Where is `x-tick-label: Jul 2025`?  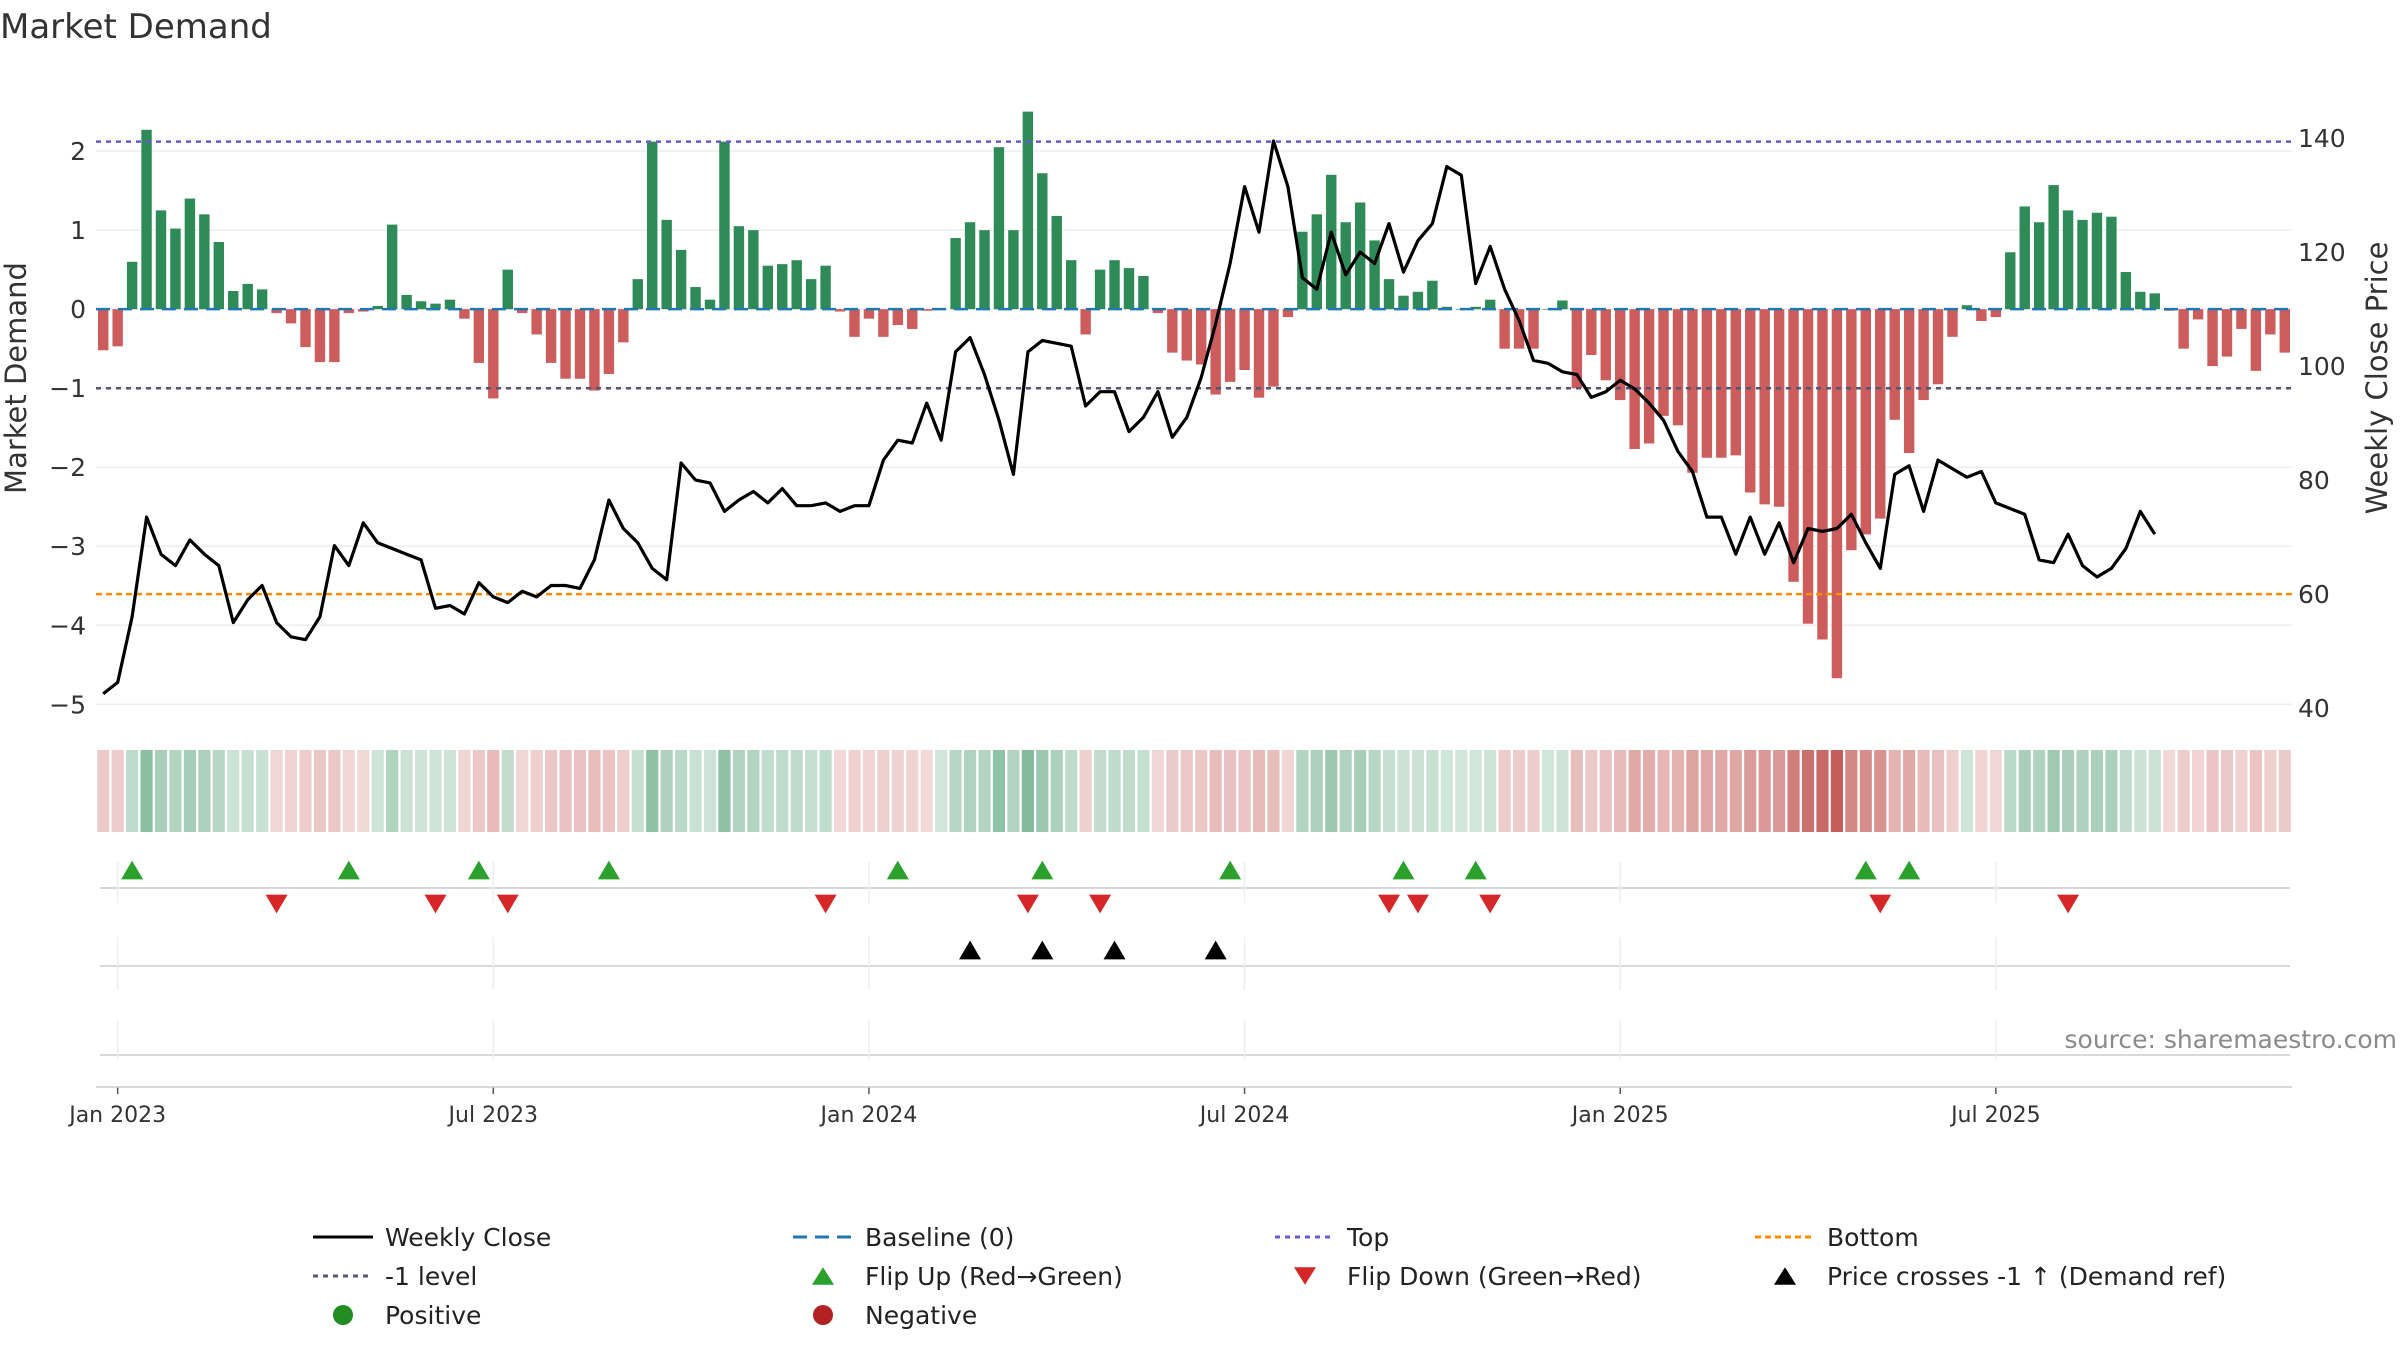
x-tick-label: Jul 2025 is located at coordinates (1995, 1115).